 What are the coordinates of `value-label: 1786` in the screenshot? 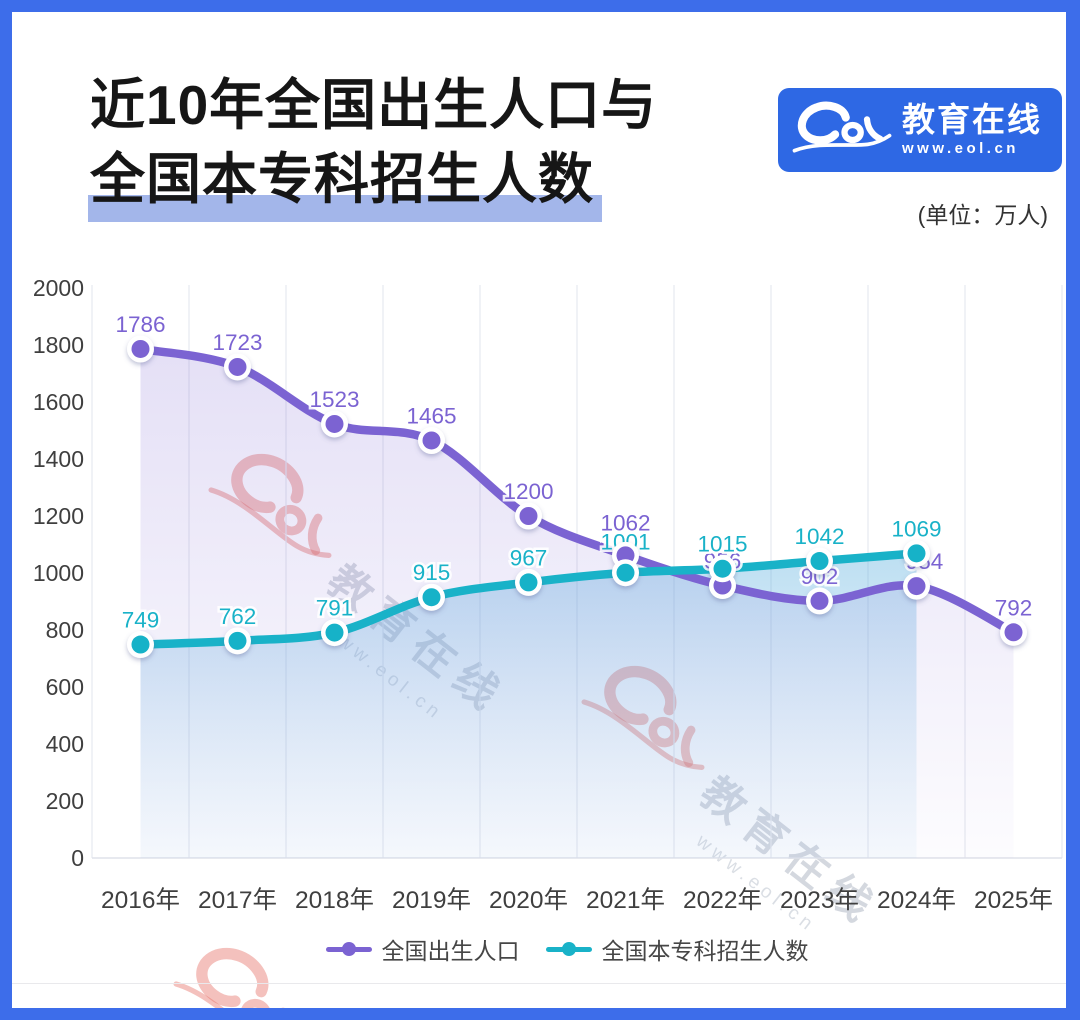 It's located at (140, 324).